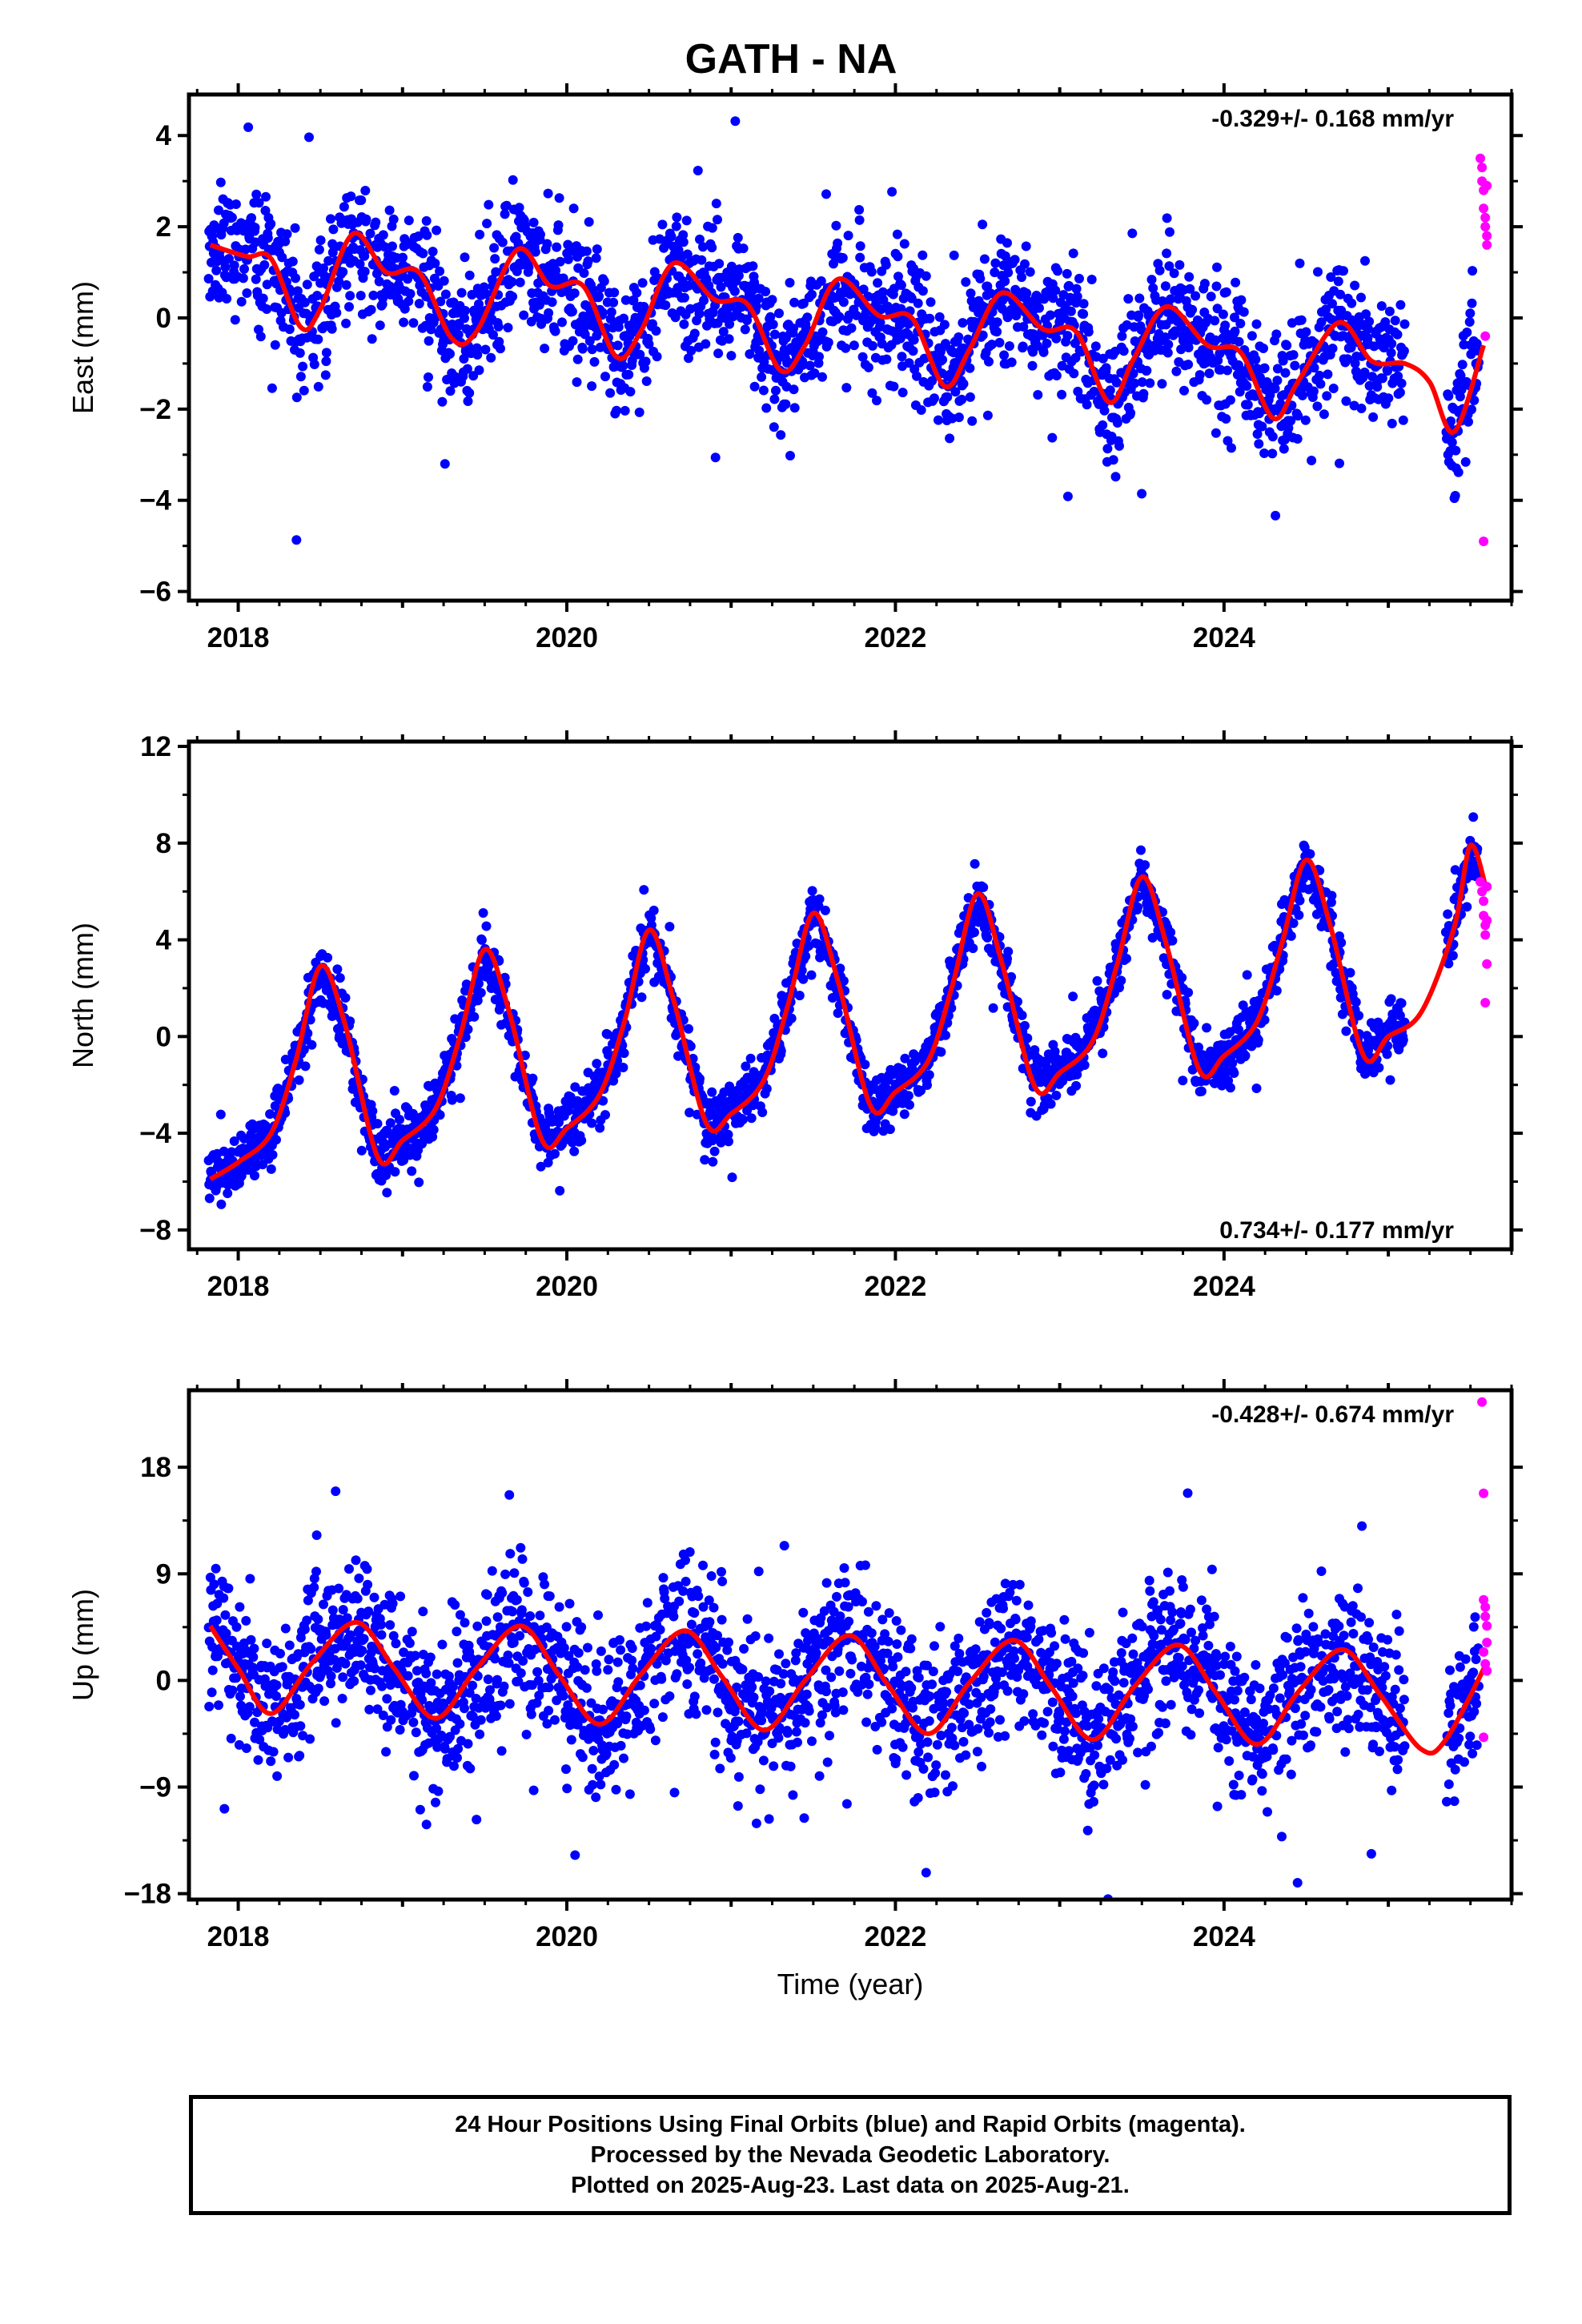 This screenshot has width=1582, height=2324. What do you see at coordinates (1332, 119) in the screenshot?
I see `velocity-rate-label: -0.329+/- 0.168 mm/yr` at bounding box center [1332, 119].